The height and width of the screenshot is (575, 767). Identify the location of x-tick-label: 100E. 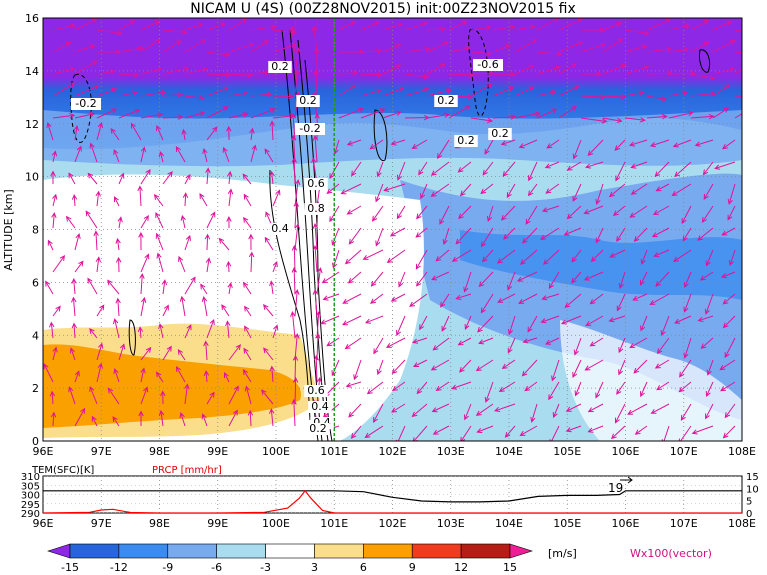
(276, 451).